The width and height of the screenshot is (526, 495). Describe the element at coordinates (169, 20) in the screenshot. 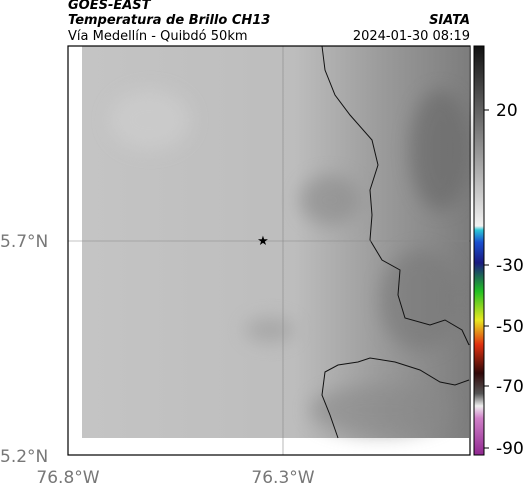

I see `title: Temperatura de Brillo CH13` at that location.